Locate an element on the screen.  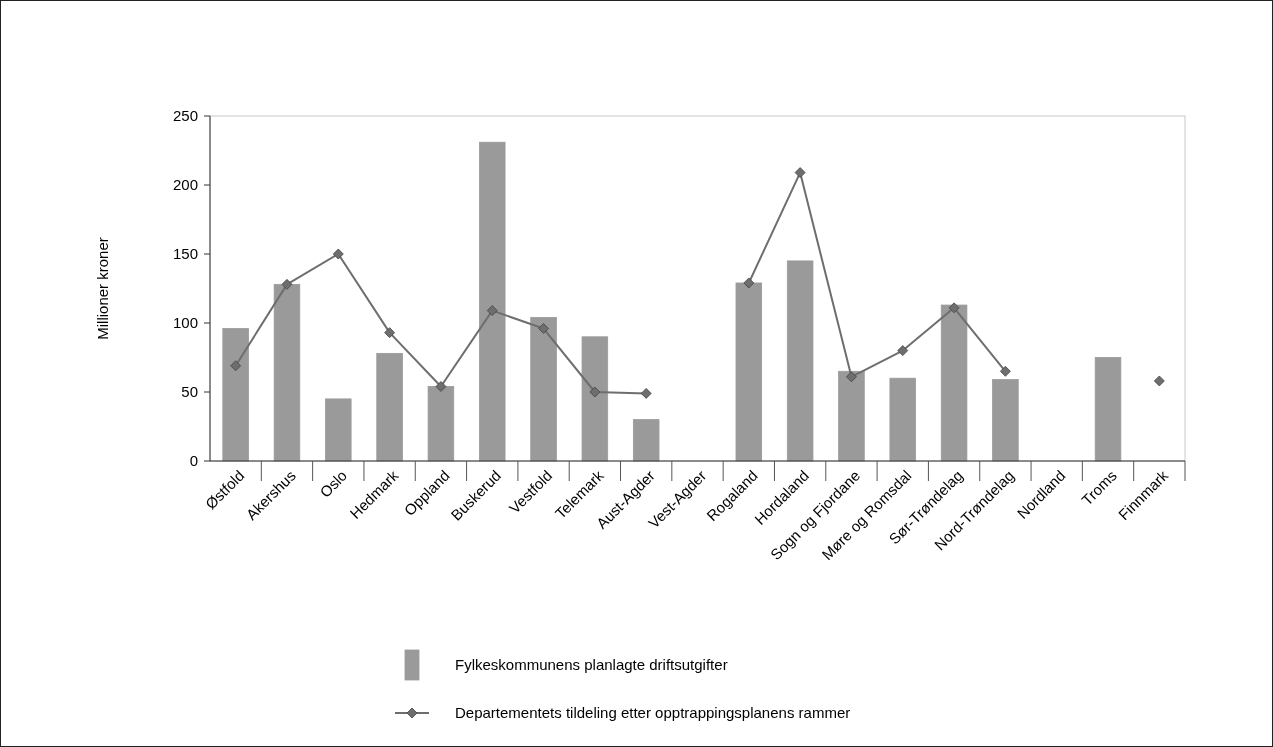
y-tick-label: 0 is located at coordinates (193, 461).